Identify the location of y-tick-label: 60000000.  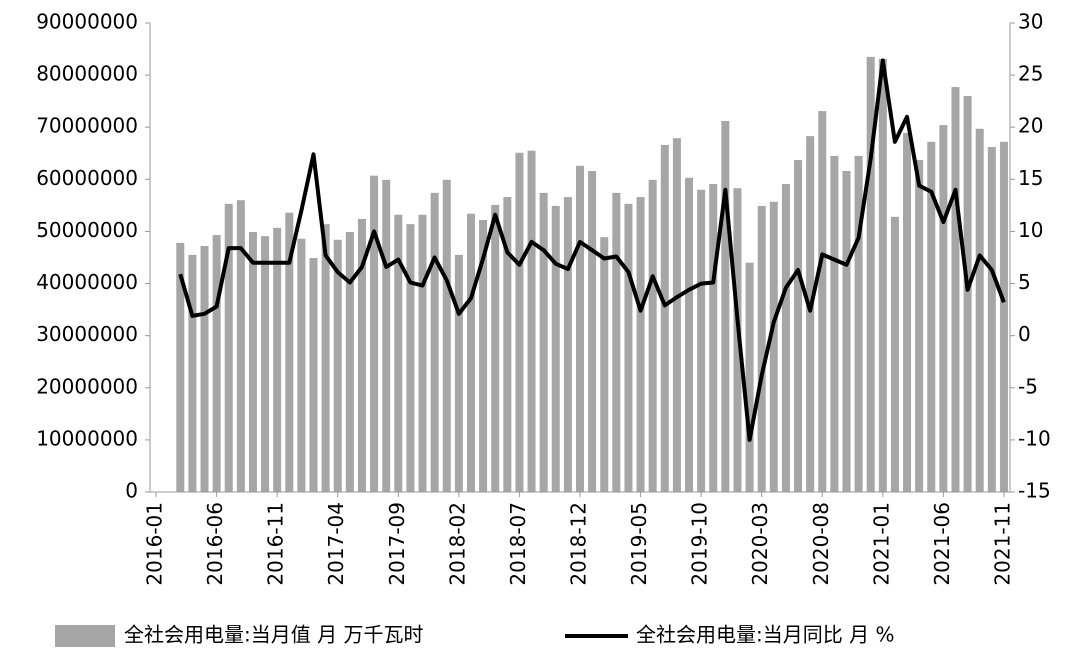
(87, 178).